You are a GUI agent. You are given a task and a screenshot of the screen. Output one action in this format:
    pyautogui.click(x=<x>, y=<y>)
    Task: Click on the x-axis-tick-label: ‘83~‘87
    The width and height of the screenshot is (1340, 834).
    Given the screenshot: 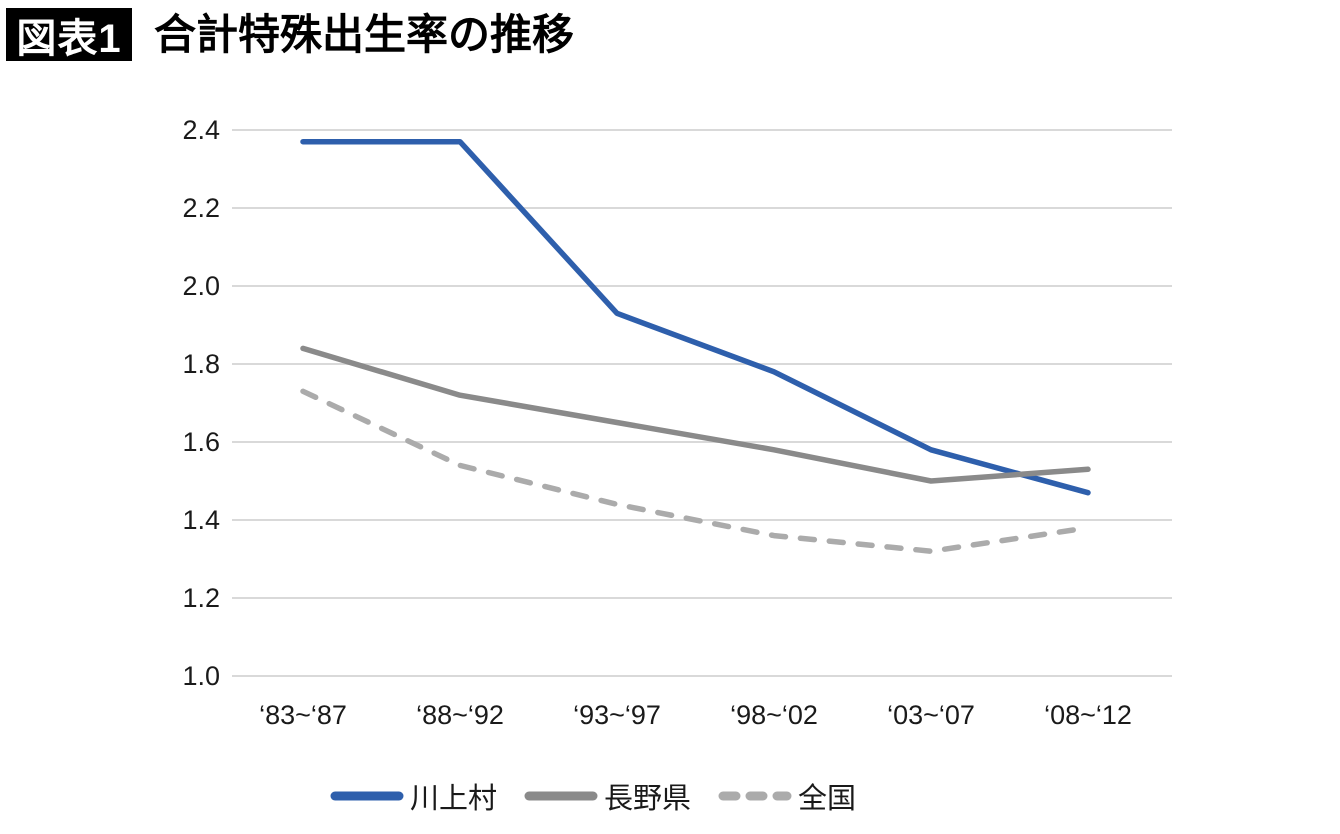 What is the action you would take?
    pyautogui.click(x=303, y=715)
    